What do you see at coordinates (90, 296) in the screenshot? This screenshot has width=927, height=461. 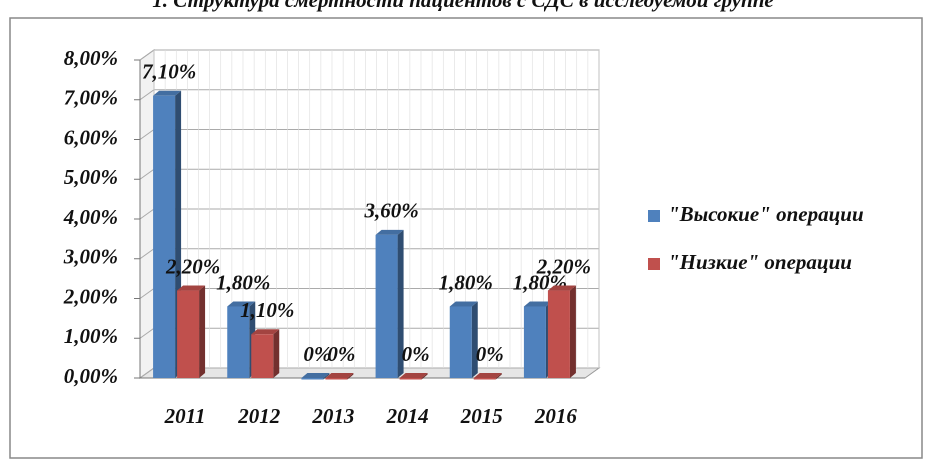 I see `y-tick-label: 2,00%` at bounding box center [90, 296].